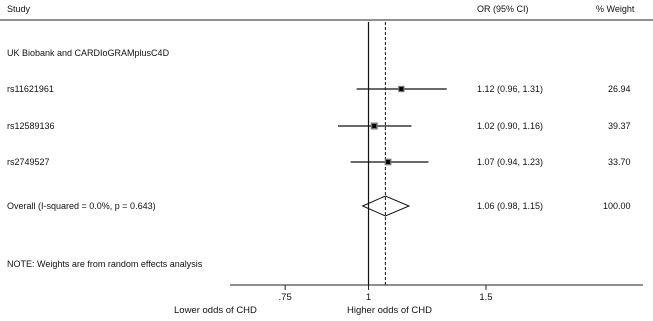 The width and height of the screenshot is (653, 321). Describe the element at coordinates (28, 162) in the screenshot. I see `study-label: rs2749527` at that location.